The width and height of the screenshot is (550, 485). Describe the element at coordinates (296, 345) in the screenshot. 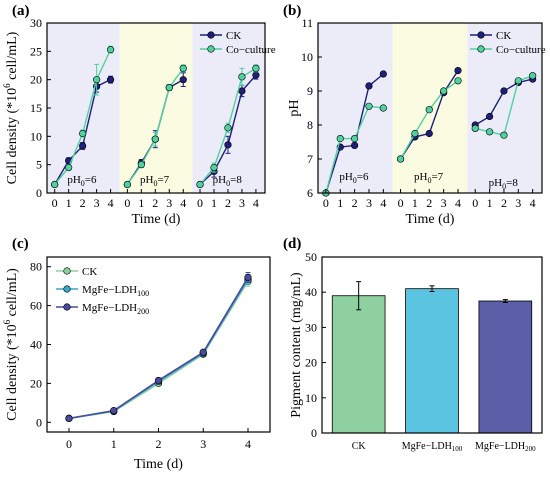

I see `panel-d-ylabel: Pigment content (mg/mL)` at that location.